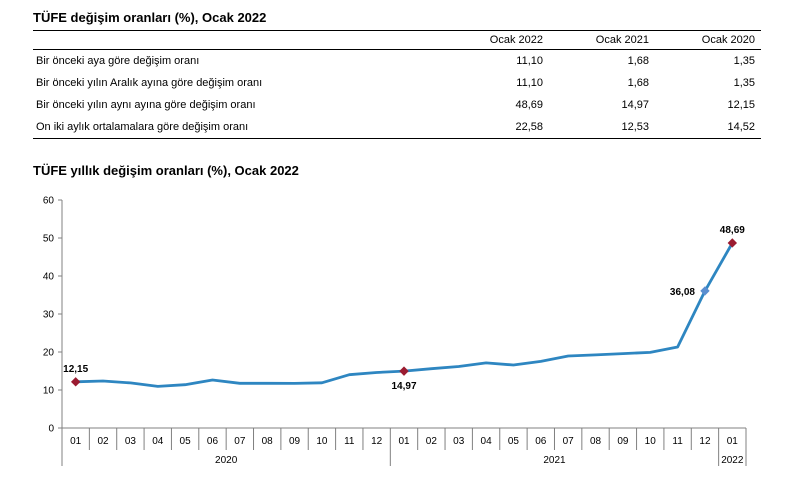 The image size is (799, 490). What do you see at coordinates (682, 292) in the screenshot?
I see `data-label: 36,08` at bounding box center [682, 292].